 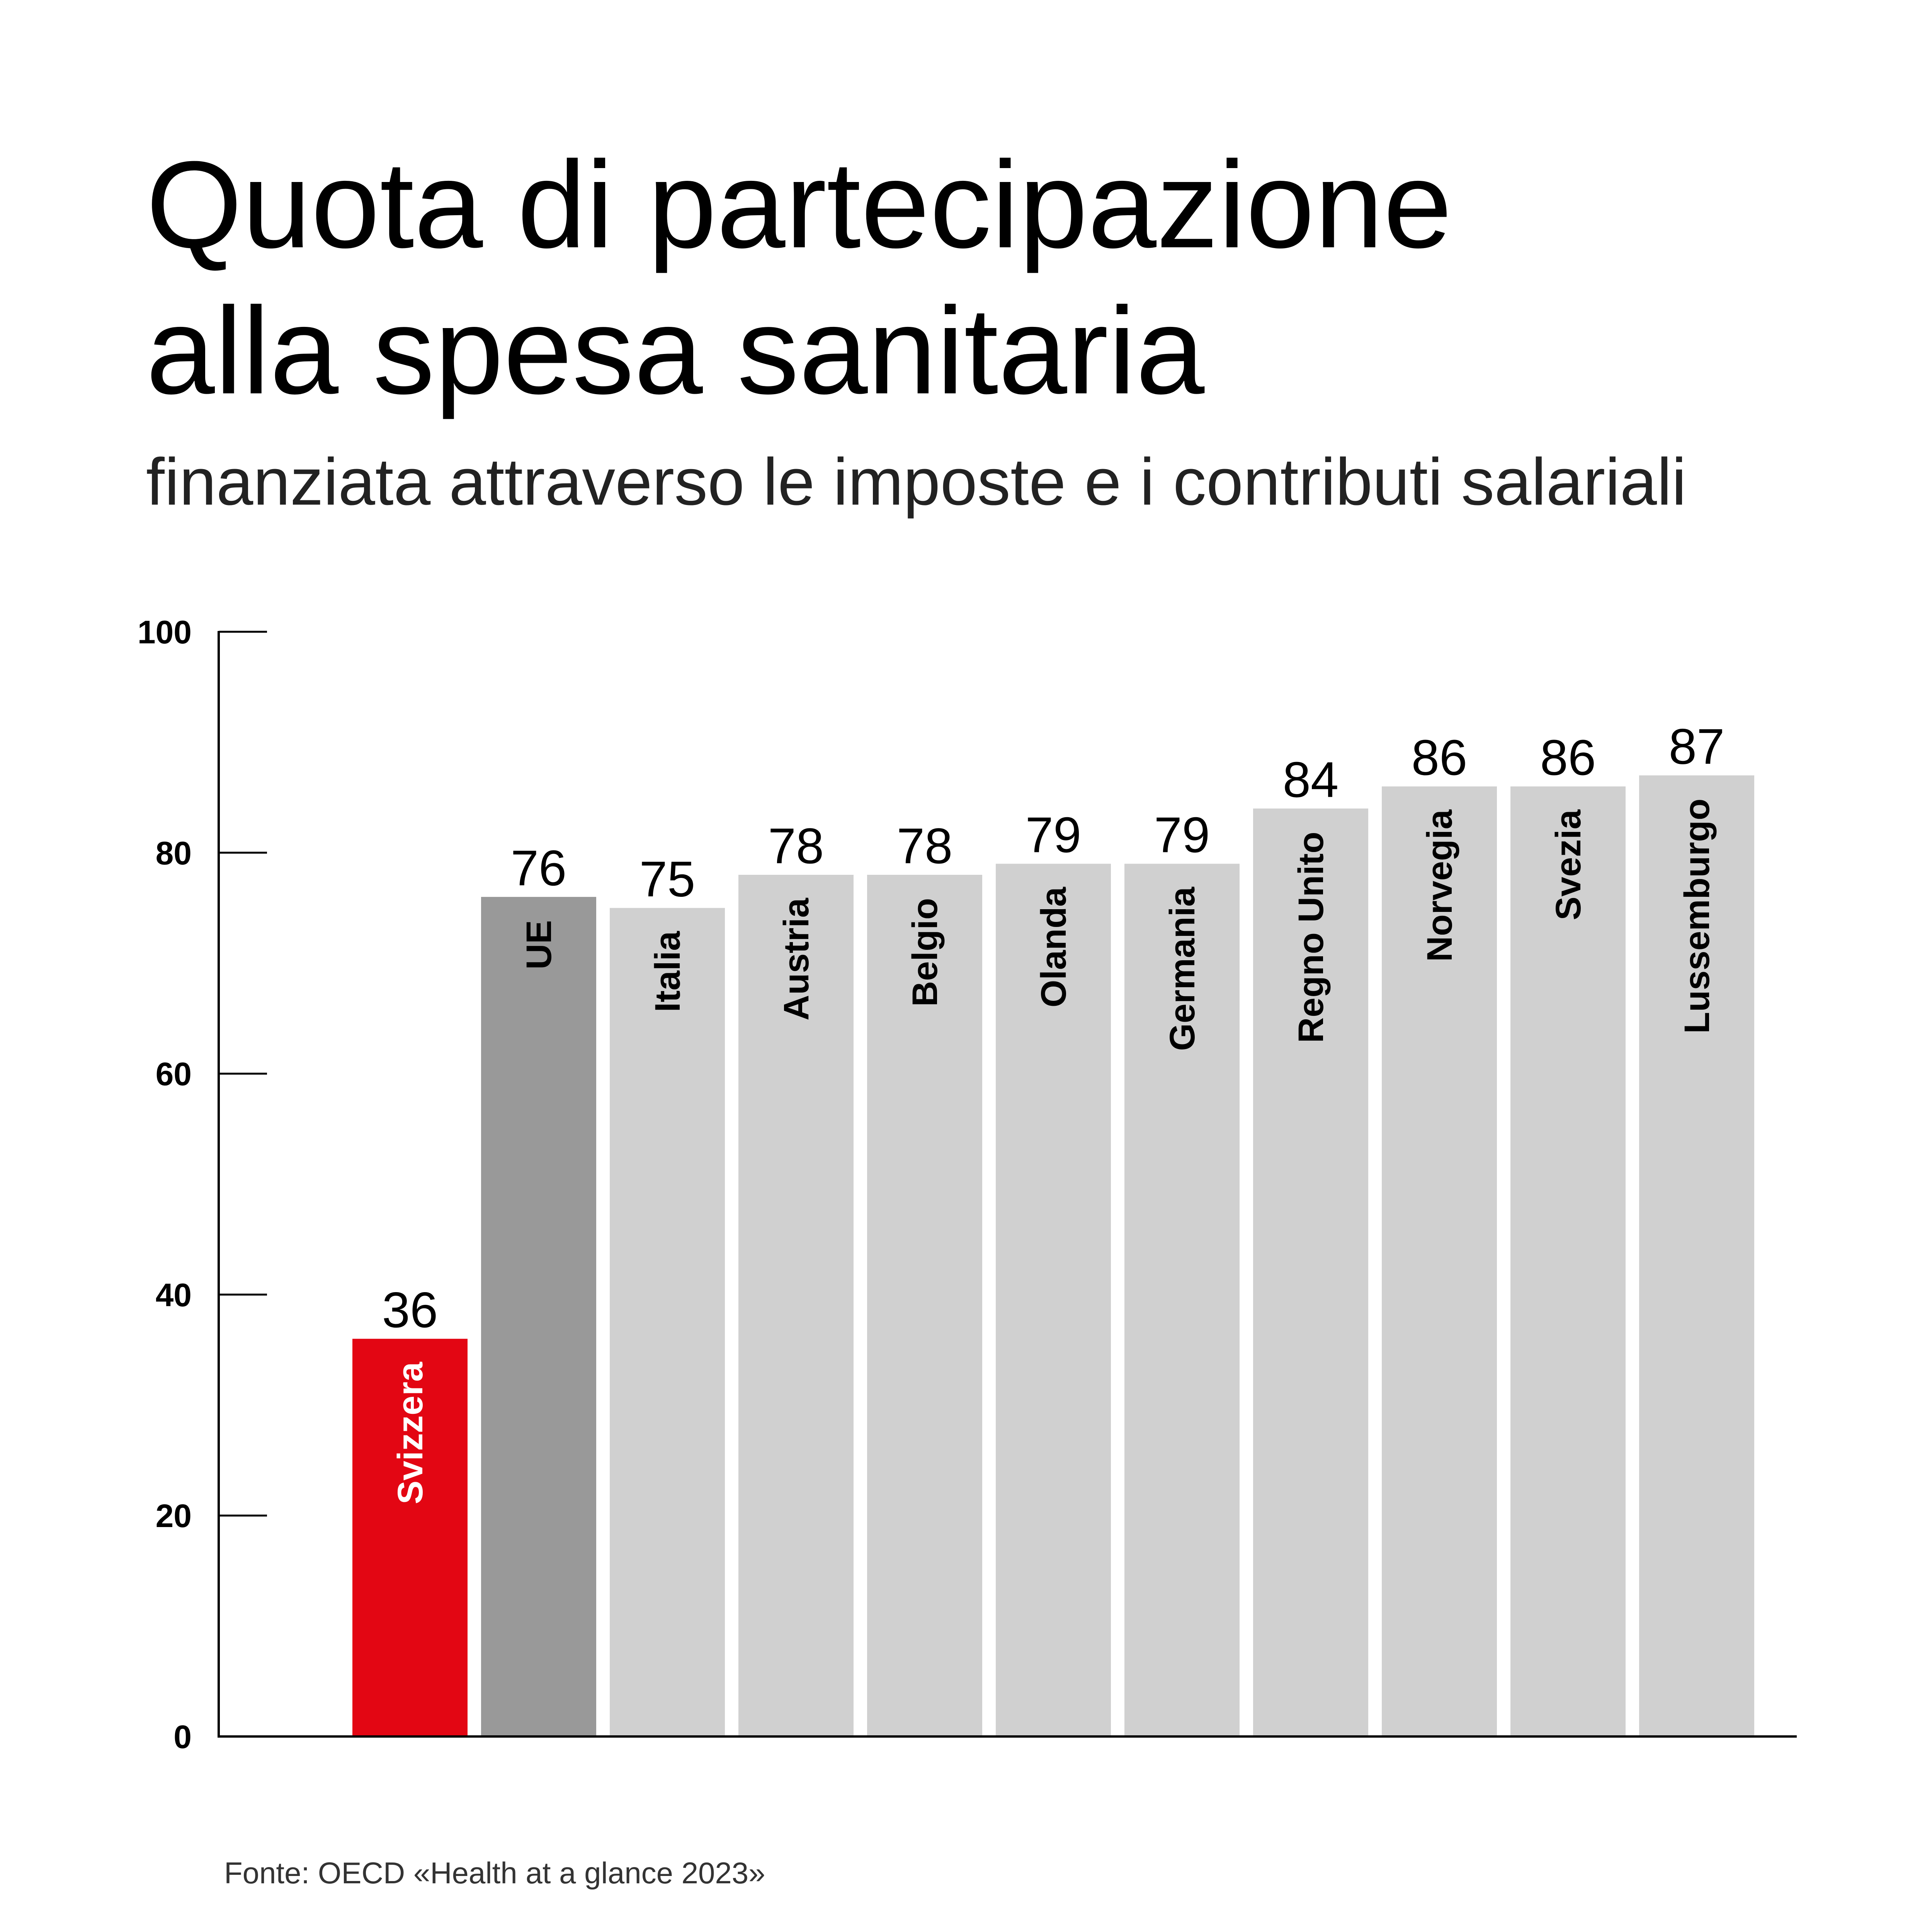 What do you see at coordinates (174, 1295) in the screenshot?
I see `y-tick-label: 40` at bounding box center [174, 1295].